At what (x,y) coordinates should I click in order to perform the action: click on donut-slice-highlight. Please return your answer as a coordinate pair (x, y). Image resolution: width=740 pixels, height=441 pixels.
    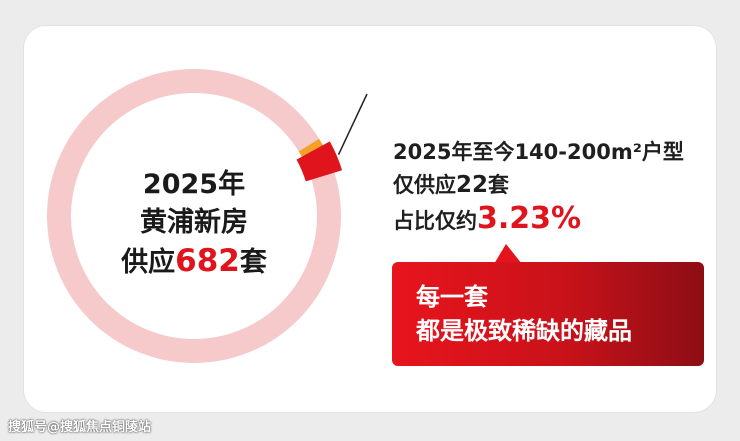
    Looking at the image, I should click on (319, 161).